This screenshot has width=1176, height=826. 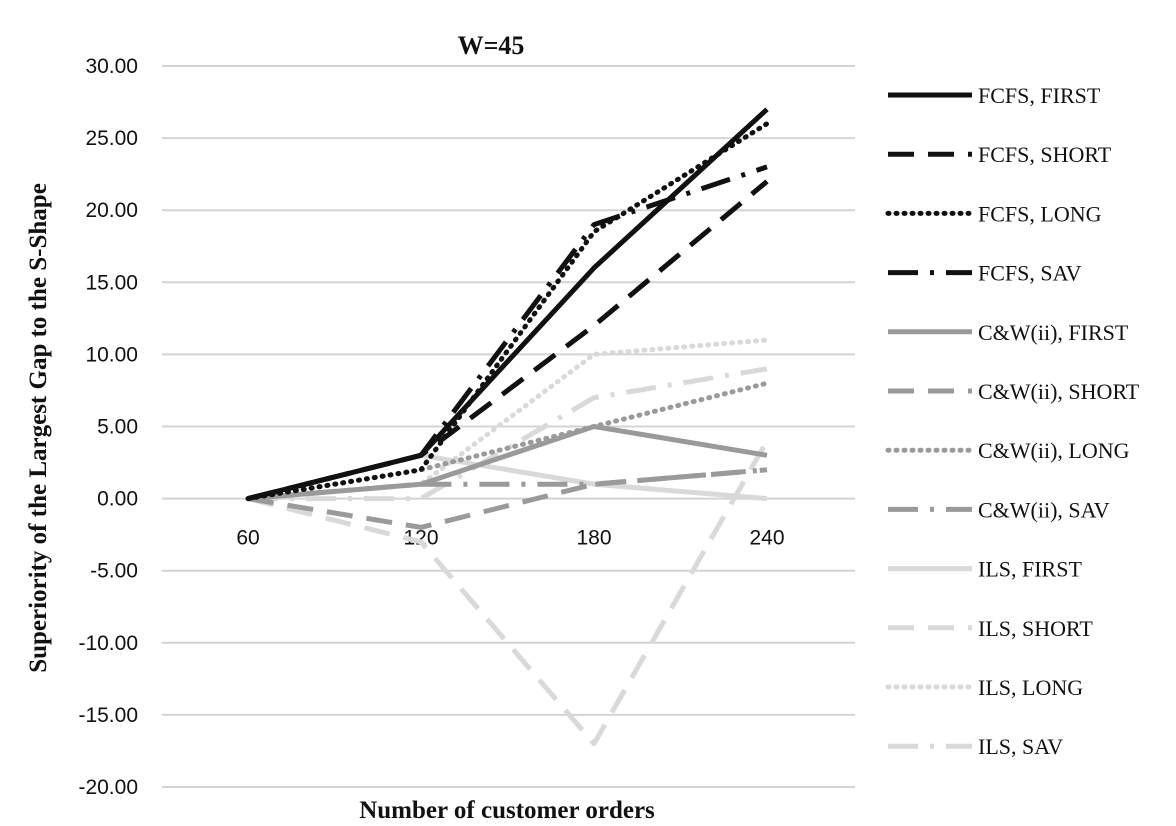 What do you see at coordinates (114, 571) in the screenshot?
I see `y-tick-label: -5.00` at bounding box center [114, 571].